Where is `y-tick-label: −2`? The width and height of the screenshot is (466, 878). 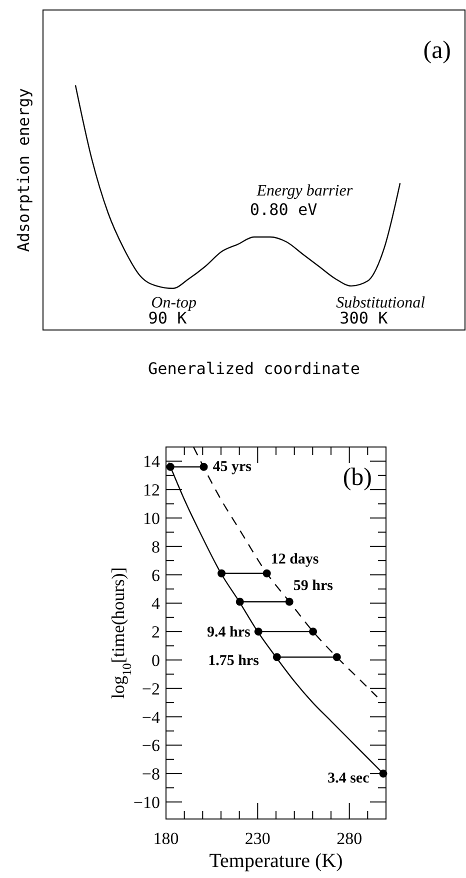 y-tick-label: −2 is located at coordinates (151, 688).